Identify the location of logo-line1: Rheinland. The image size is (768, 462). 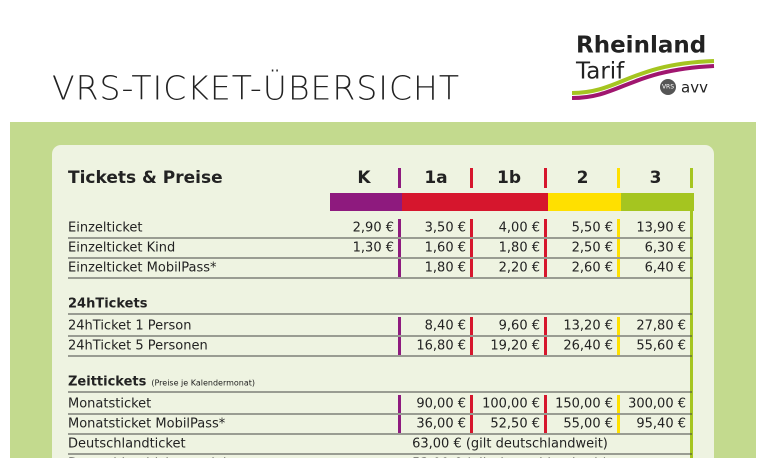
(641, 46).